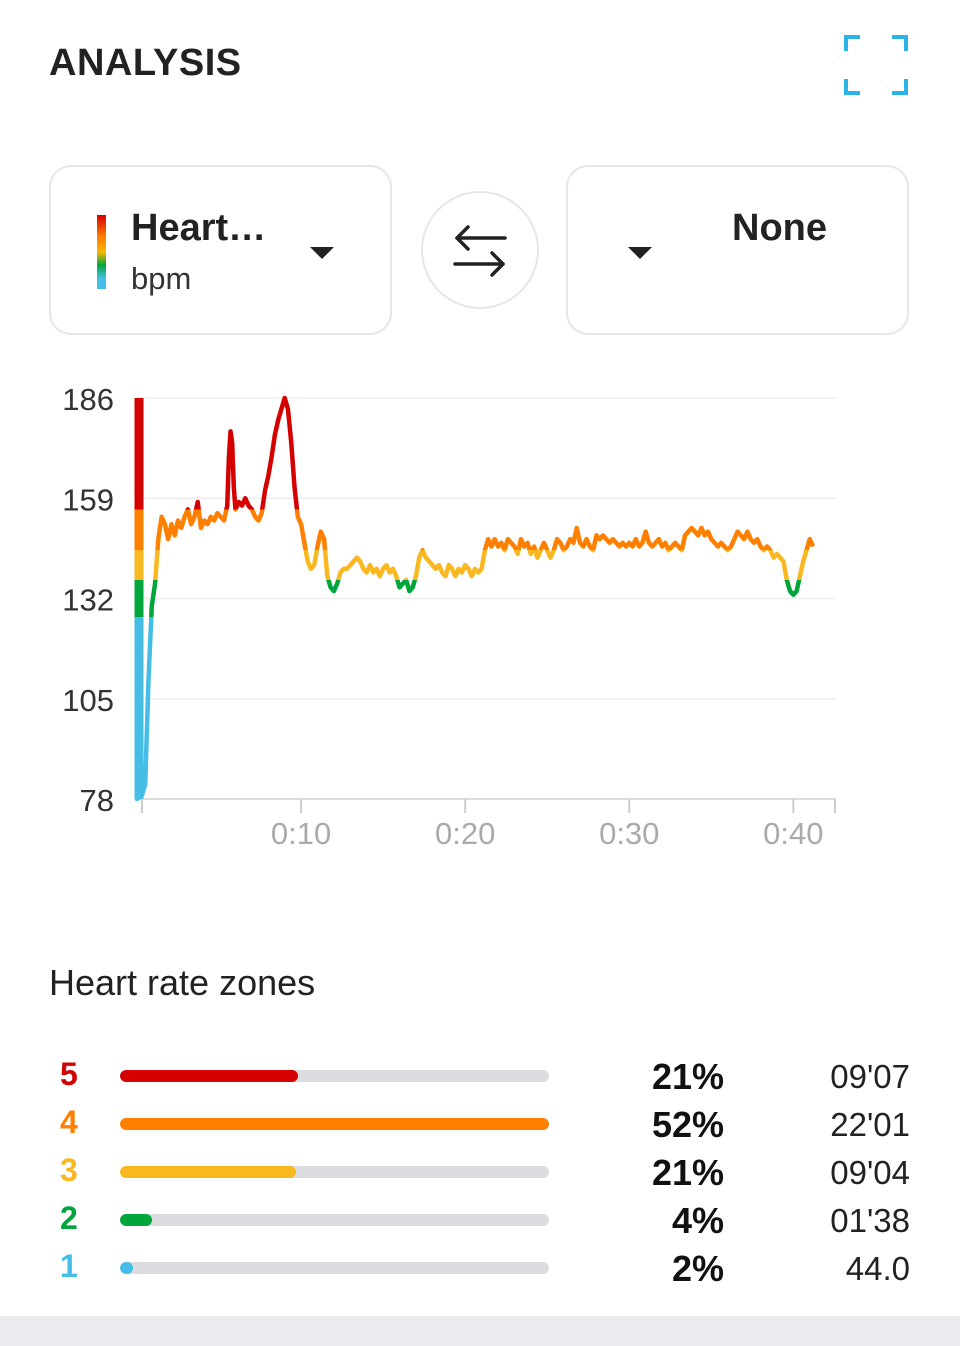 The height and width of the screenshot is (1346, 960). I want to click on swap-arrows-icon, so click(480, 251).